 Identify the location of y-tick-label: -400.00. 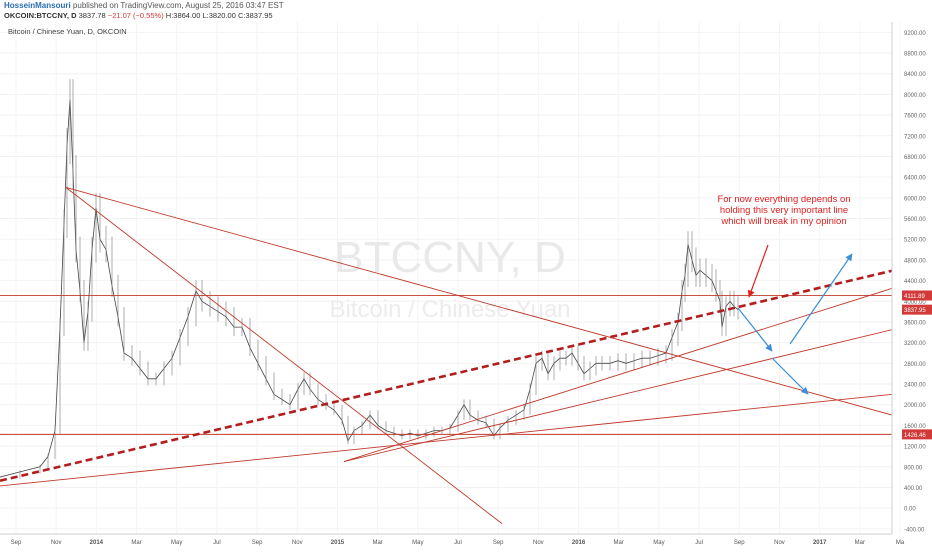
(914, 530).